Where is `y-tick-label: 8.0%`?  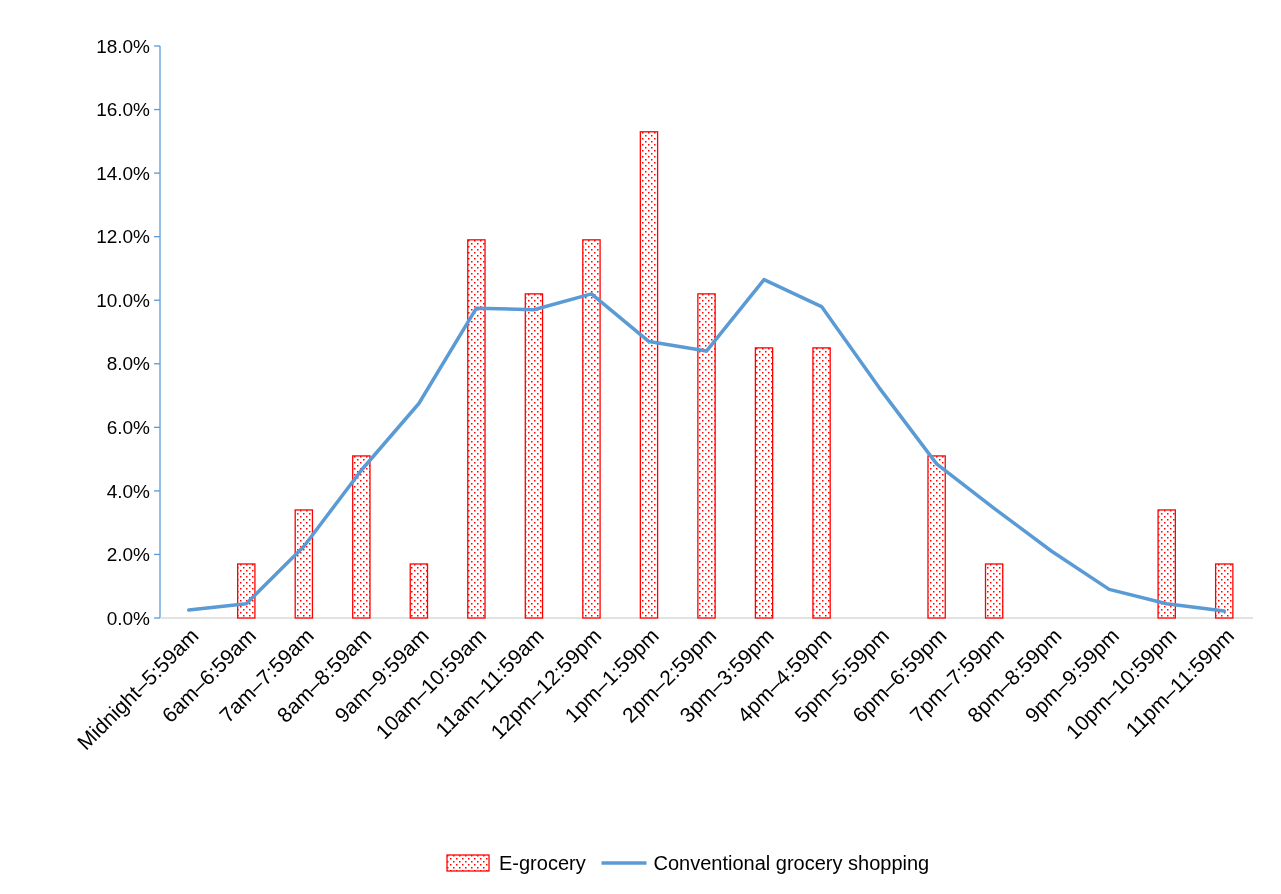
y-tick-label: 8.0% is located at coordinates (128, 364).